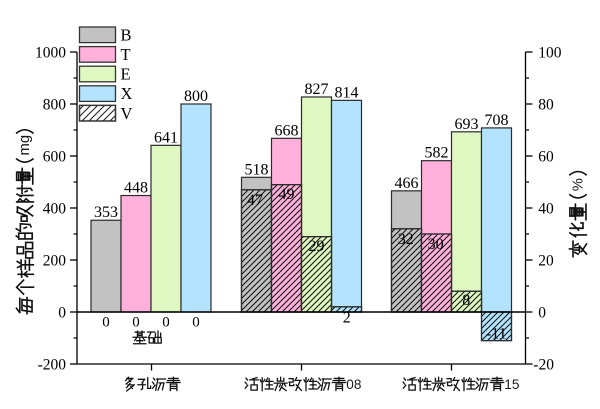 The width and height of the screenshot is (600, 409). What do you see at coordinates (106, 212) in the screenshot?
I see `svg-text: 353` at bounding box center [106, 212].